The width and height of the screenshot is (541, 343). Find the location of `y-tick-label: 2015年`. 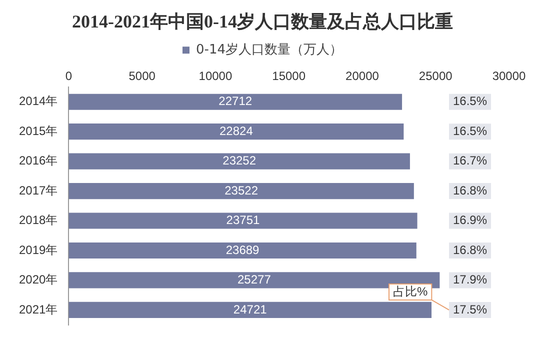

y-tick-label: 2015年 is located at coordinates (38, 131).